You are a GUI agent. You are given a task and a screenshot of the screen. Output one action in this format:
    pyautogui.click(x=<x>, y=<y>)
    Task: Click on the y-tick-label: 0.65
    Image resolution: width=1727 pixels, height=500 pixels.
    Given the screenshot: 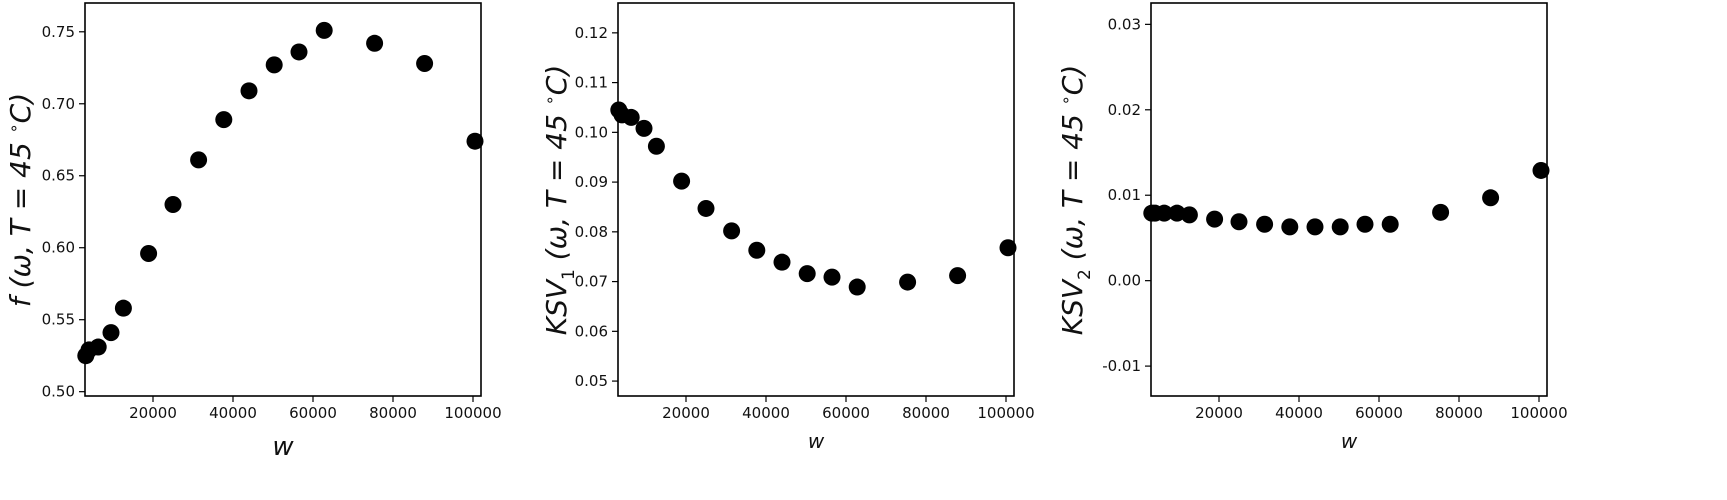 What is the action you would take?
    pyautogui.click(x=58, y=176)
    